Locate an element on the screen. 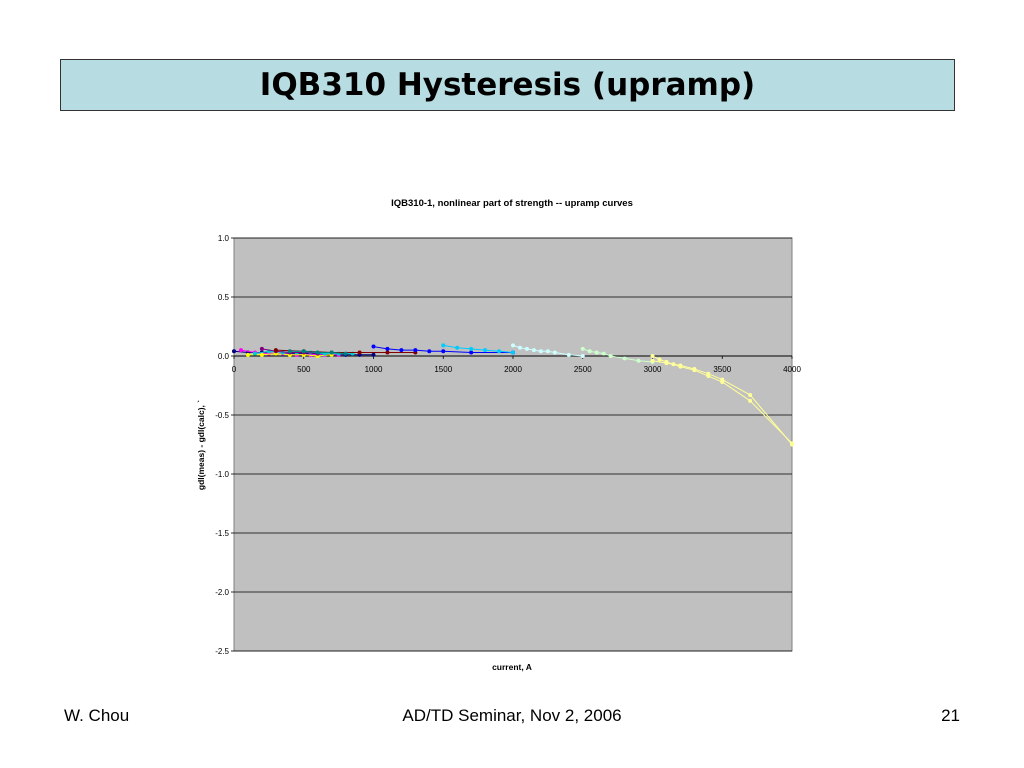  y-tick-label: 0.0 is located at coordinates (224, 356).